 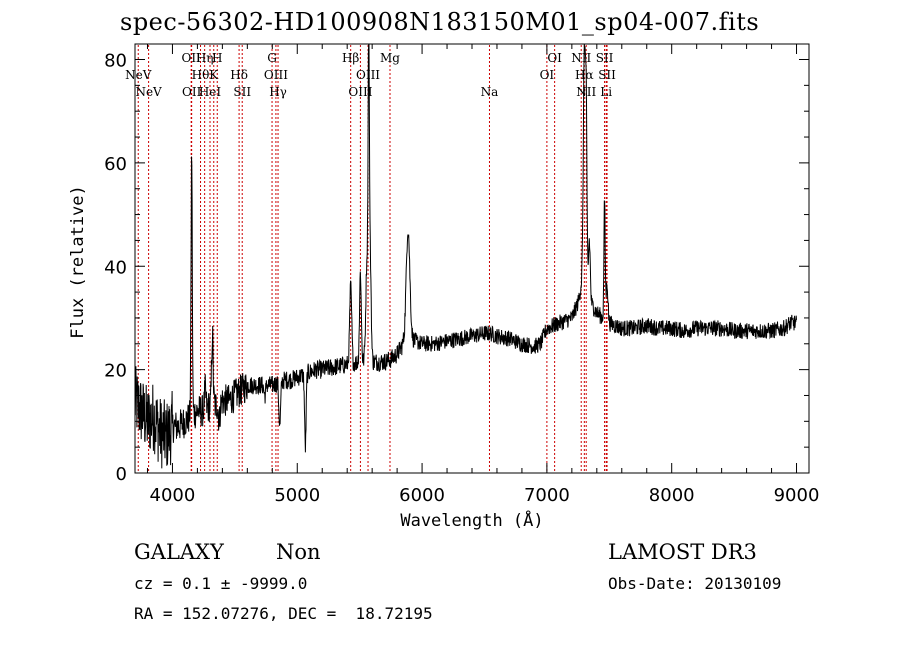 What do you see at coordinates (283, 613) in the screenshot?
I see `coordinates: RA = 152.07276, DEC = 18.72195` at bounding box center [283, 613].